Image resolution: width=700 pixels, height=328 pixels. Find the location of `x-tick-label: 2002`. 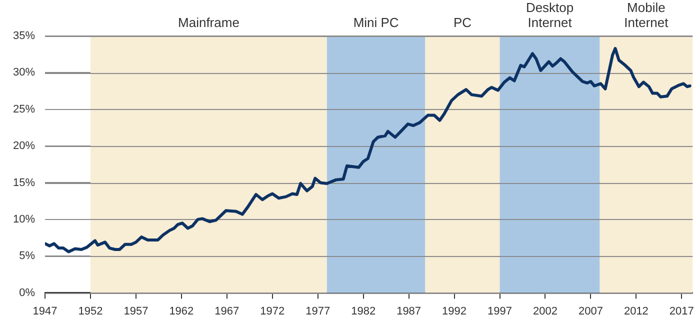

x-tick-label: 2002 is located at coordinates (545, 311).